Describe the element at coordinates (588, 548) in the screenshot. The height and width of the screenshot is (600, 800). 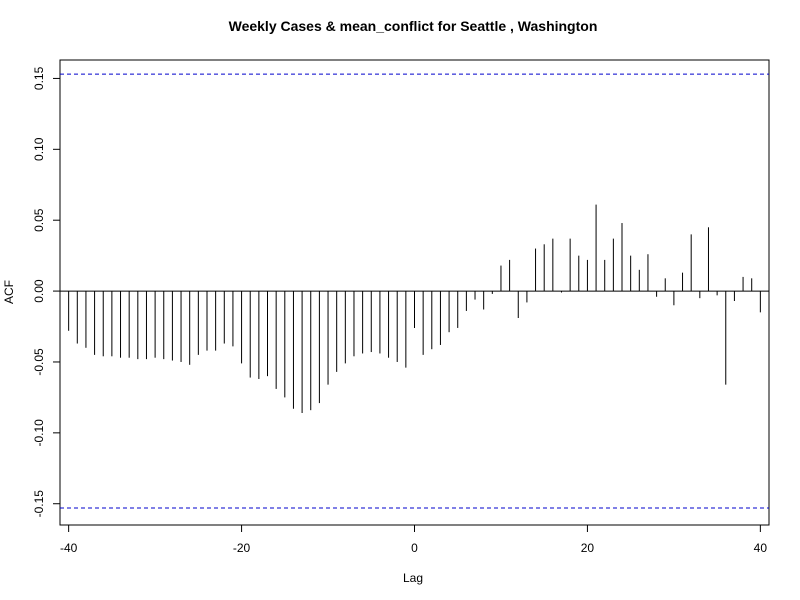
I see `x-tick-label: 20` at that location.